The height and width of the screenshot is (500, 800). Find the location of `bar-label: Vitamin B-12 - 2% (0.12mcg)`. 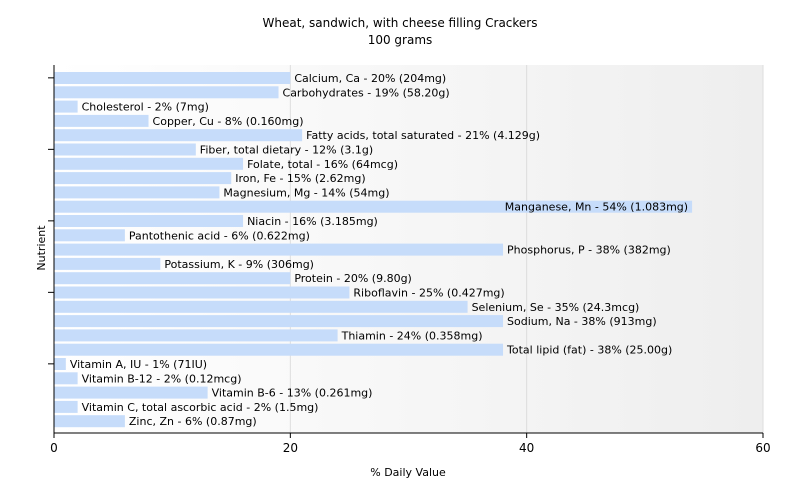

bar-label: Vitamin B-12 - 2% (0.12mcg) is located at coordinates (162, 378).